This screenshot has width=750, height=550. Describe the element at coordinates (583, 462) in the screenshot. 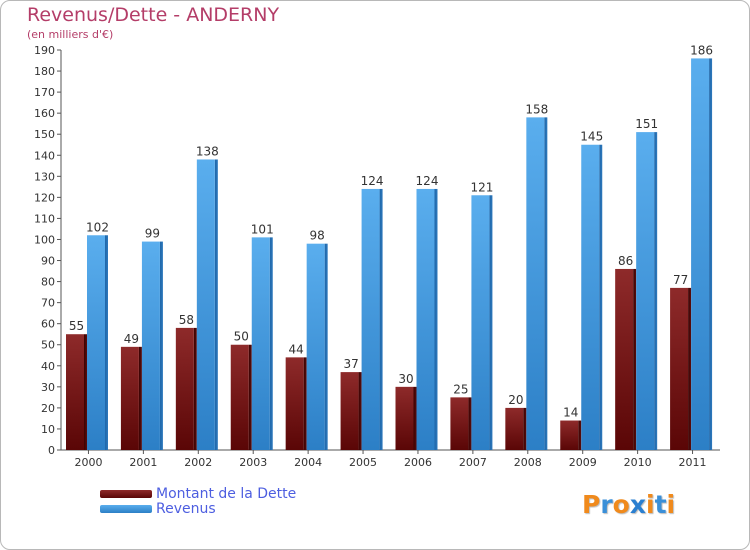

I see `x-tick-label: 2009` at that location.